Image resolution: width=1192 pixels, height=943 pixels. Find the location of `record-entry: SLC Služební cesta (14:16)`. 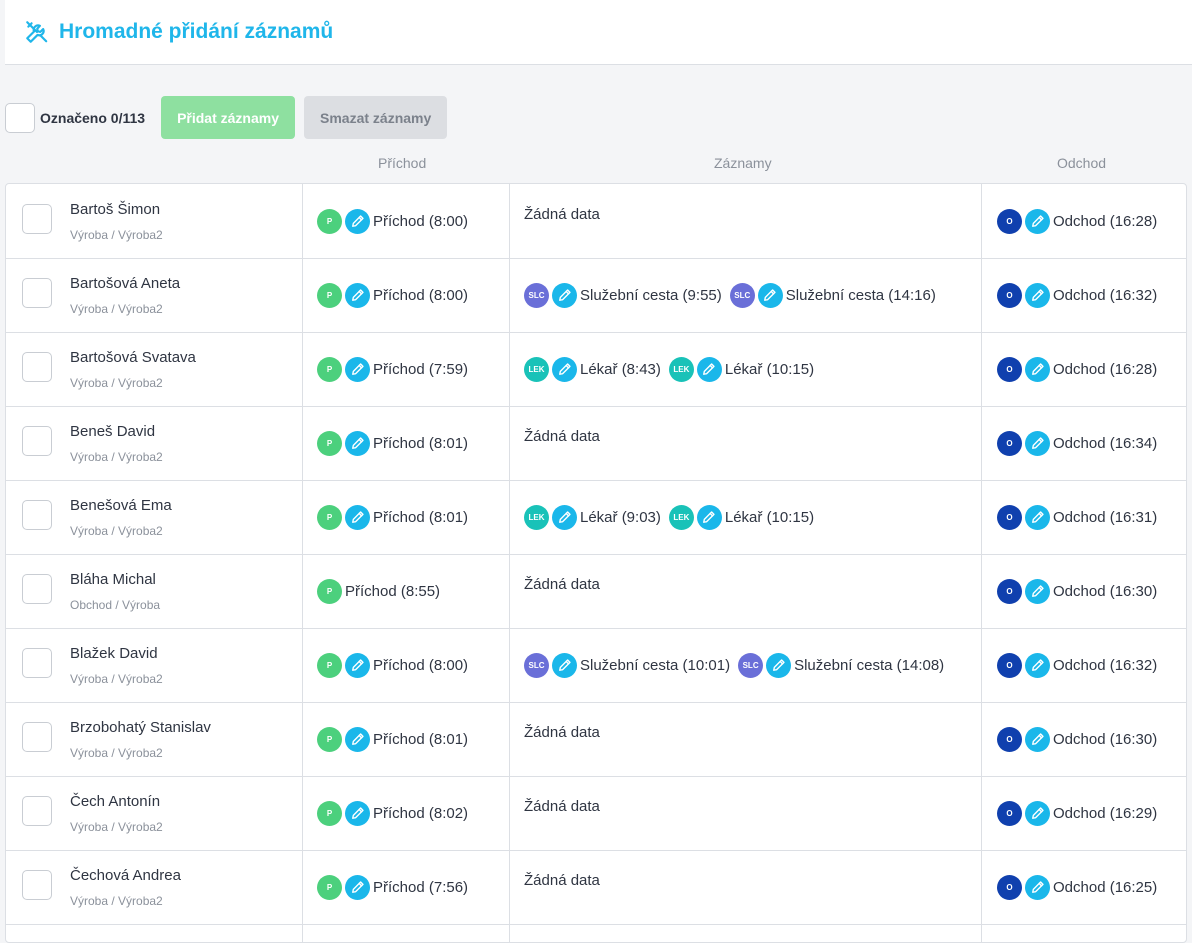

record-entry: SLC Služební cesta (14:16) is located at coordinates (832, 295).